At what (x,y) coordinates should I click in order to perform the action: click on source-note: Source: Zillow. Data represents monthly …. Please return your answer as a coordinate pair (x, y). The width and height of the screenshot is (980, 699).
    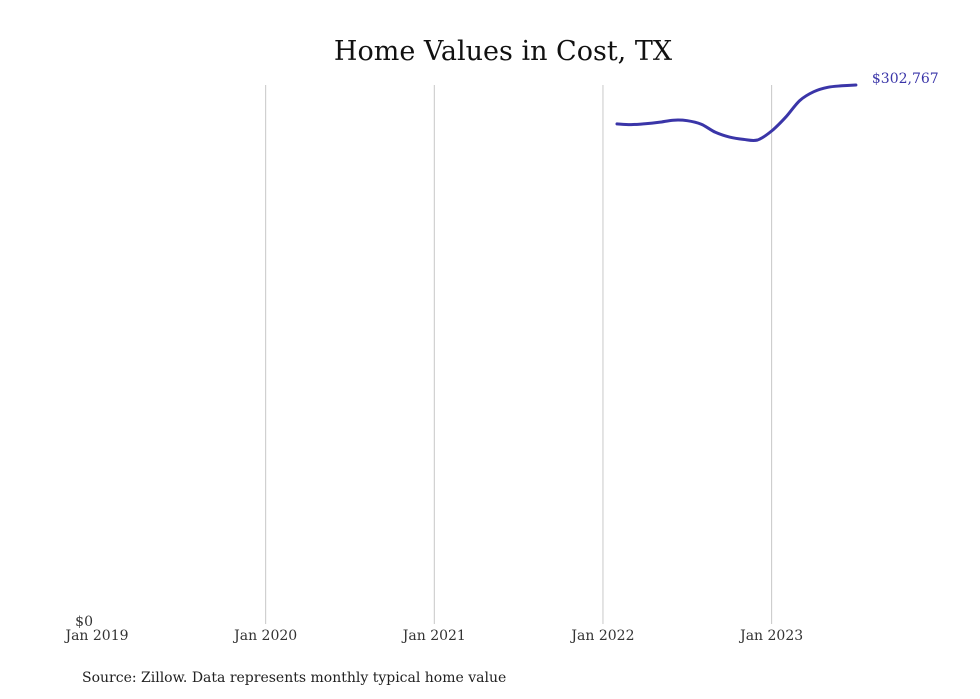
    Looking at the image, I should click on (294, 678).